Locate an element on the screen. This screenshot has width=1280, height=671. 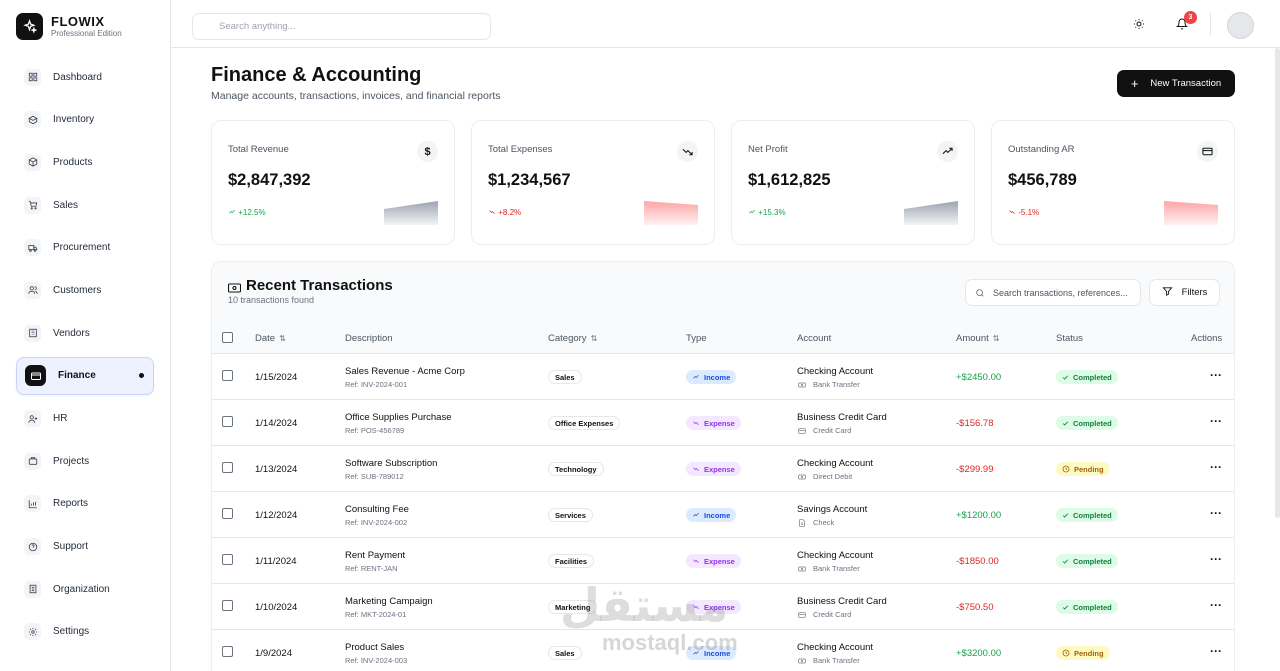
sidebar-item-customers: Customers is located at coordinates (85, 290).